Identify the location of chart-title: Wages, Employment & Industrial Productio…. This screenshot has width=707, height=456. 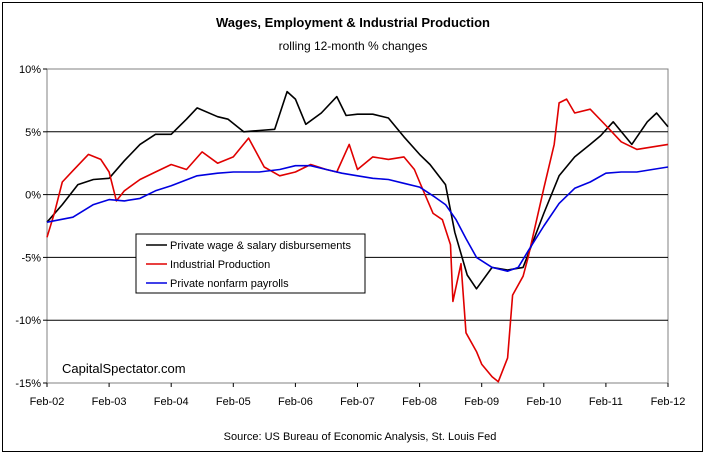
(353, 22).